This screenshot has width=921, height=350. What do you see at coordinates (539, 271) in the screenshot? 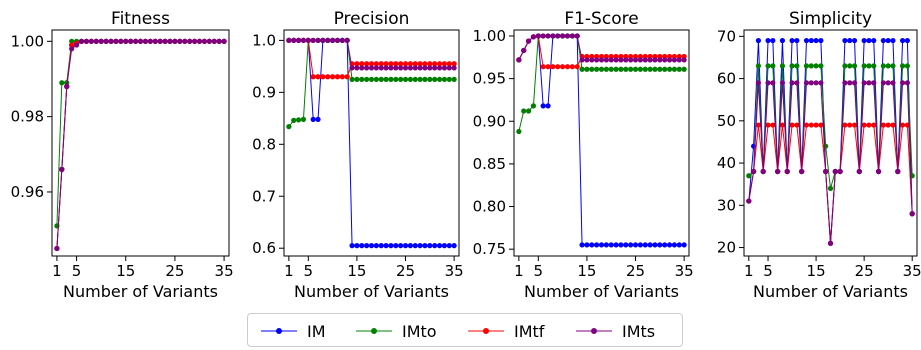
I see `x-tick-label: 5` at bounding box center [539, 271].